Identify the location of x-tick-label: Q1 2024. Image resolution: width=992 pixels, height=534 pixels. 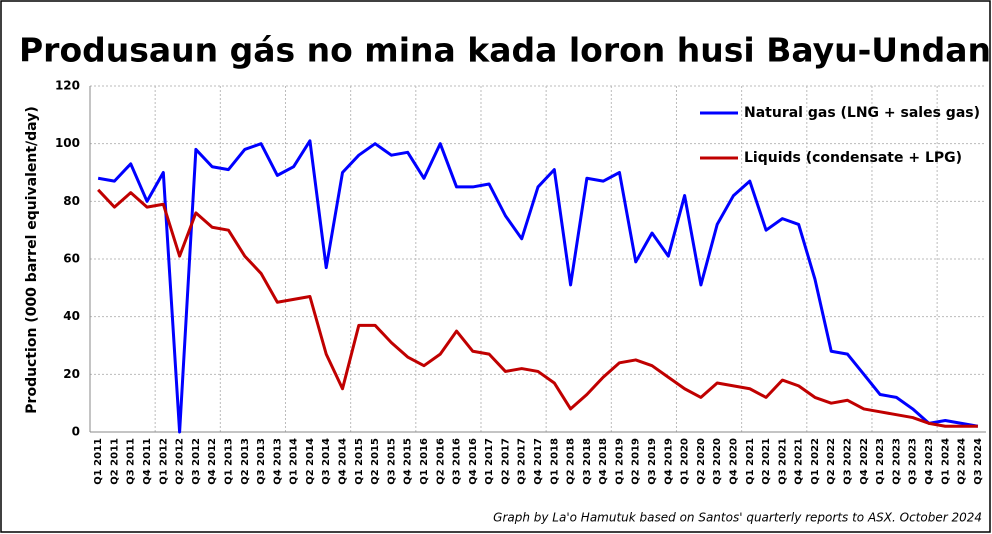
(945, 461).